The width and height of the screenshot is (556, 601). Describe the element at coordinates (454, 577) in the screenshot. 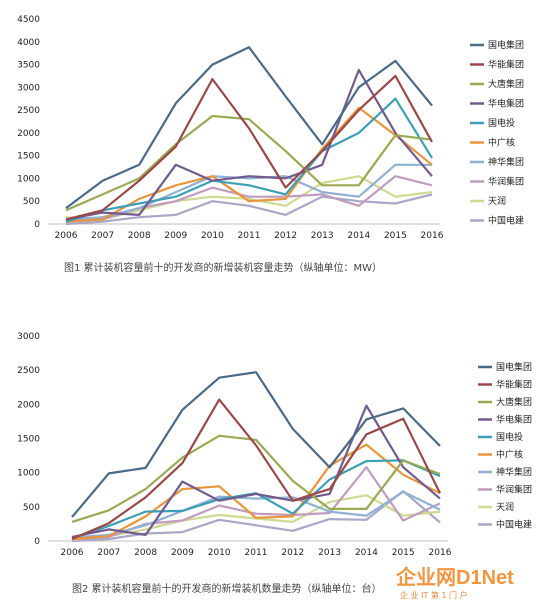

I see `watermark-brand: 企业网D1Net` at that location.